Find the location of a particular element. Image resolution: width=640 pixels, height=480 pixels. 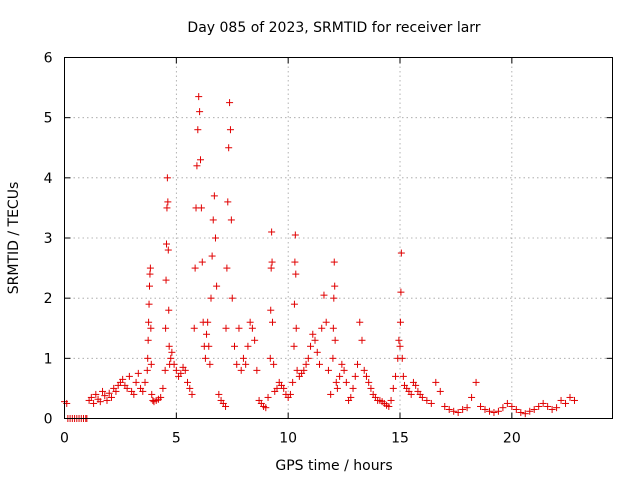

x-axis-label: GPS time / hours is located at coordinates (333, 466).